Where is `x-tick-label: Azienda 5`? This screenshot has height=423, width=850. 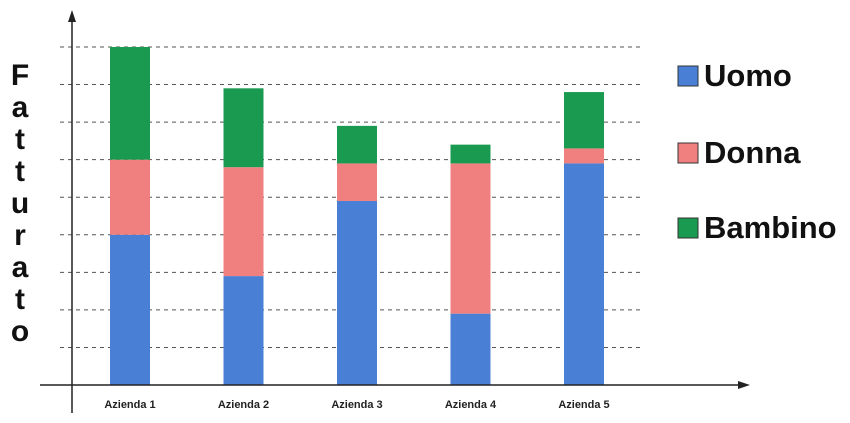
x-tick-label: Azienda 5 is located at coordinates (583, 405).